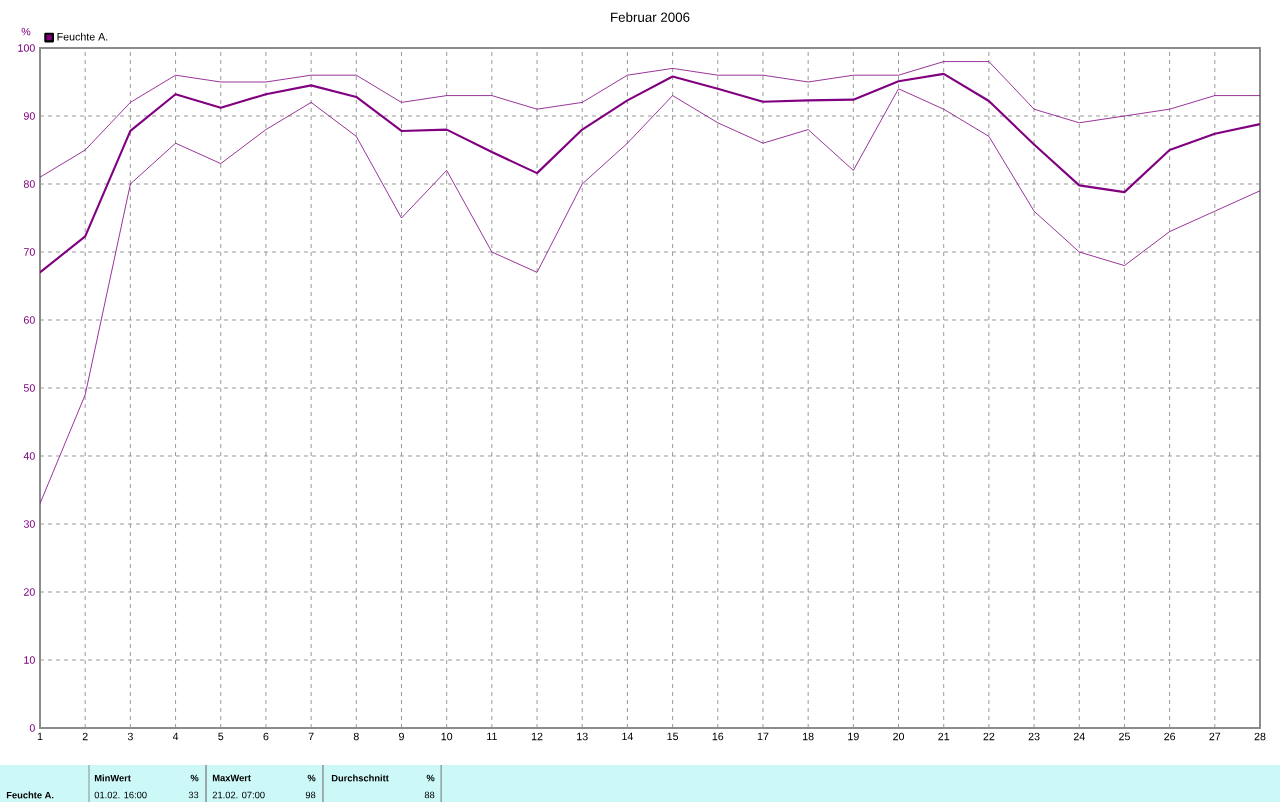 The width and height of the screenshot is (1280, 803). What do you see at coordinates (944, 736) in the screenshot?
I see `x-tick-label: 21` at bounding box center [944, 736].